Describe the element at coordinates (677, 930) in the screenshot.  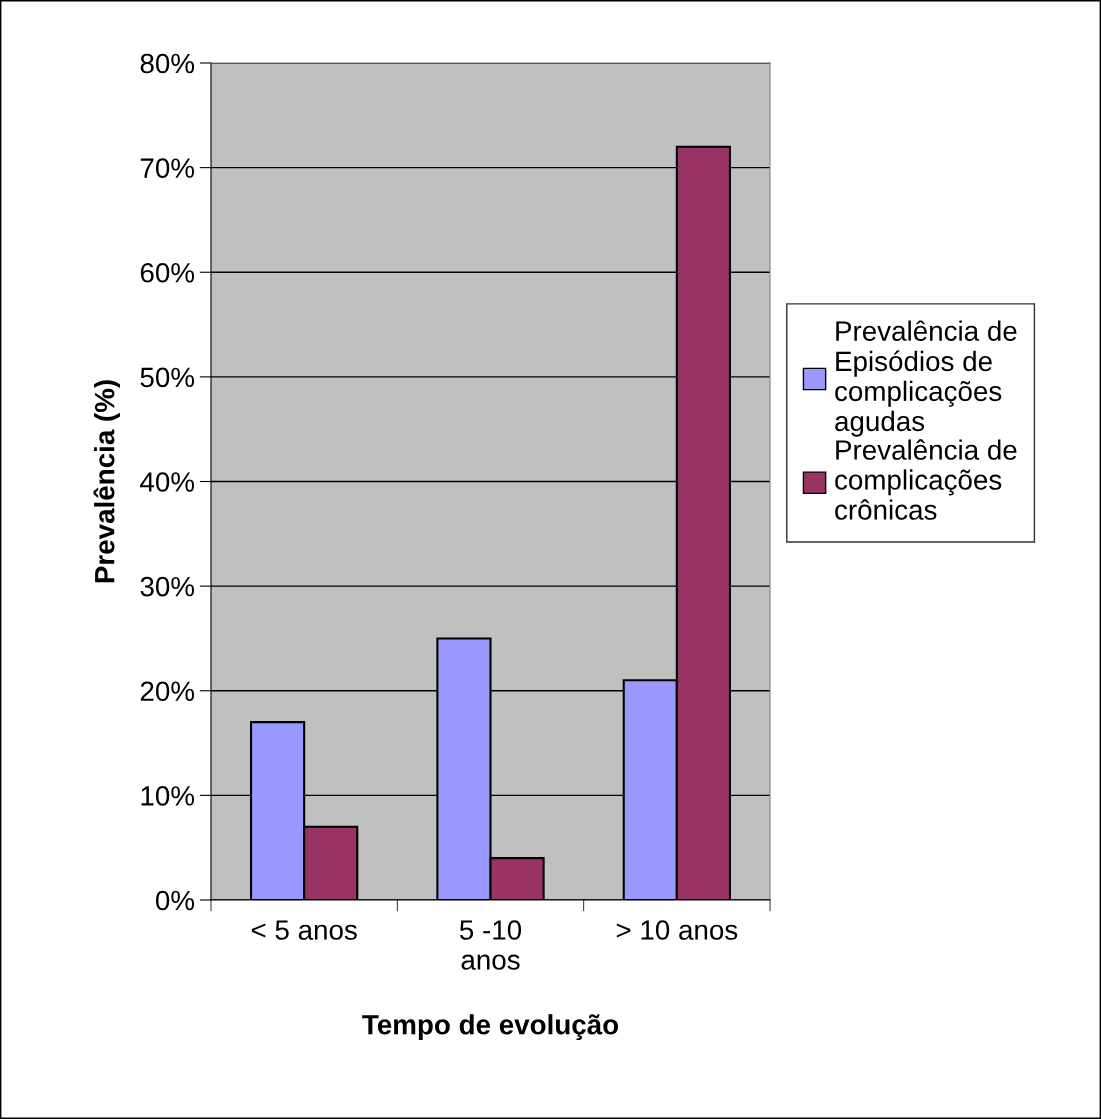
I see `x-tick-label: > 10 anos` at that location.